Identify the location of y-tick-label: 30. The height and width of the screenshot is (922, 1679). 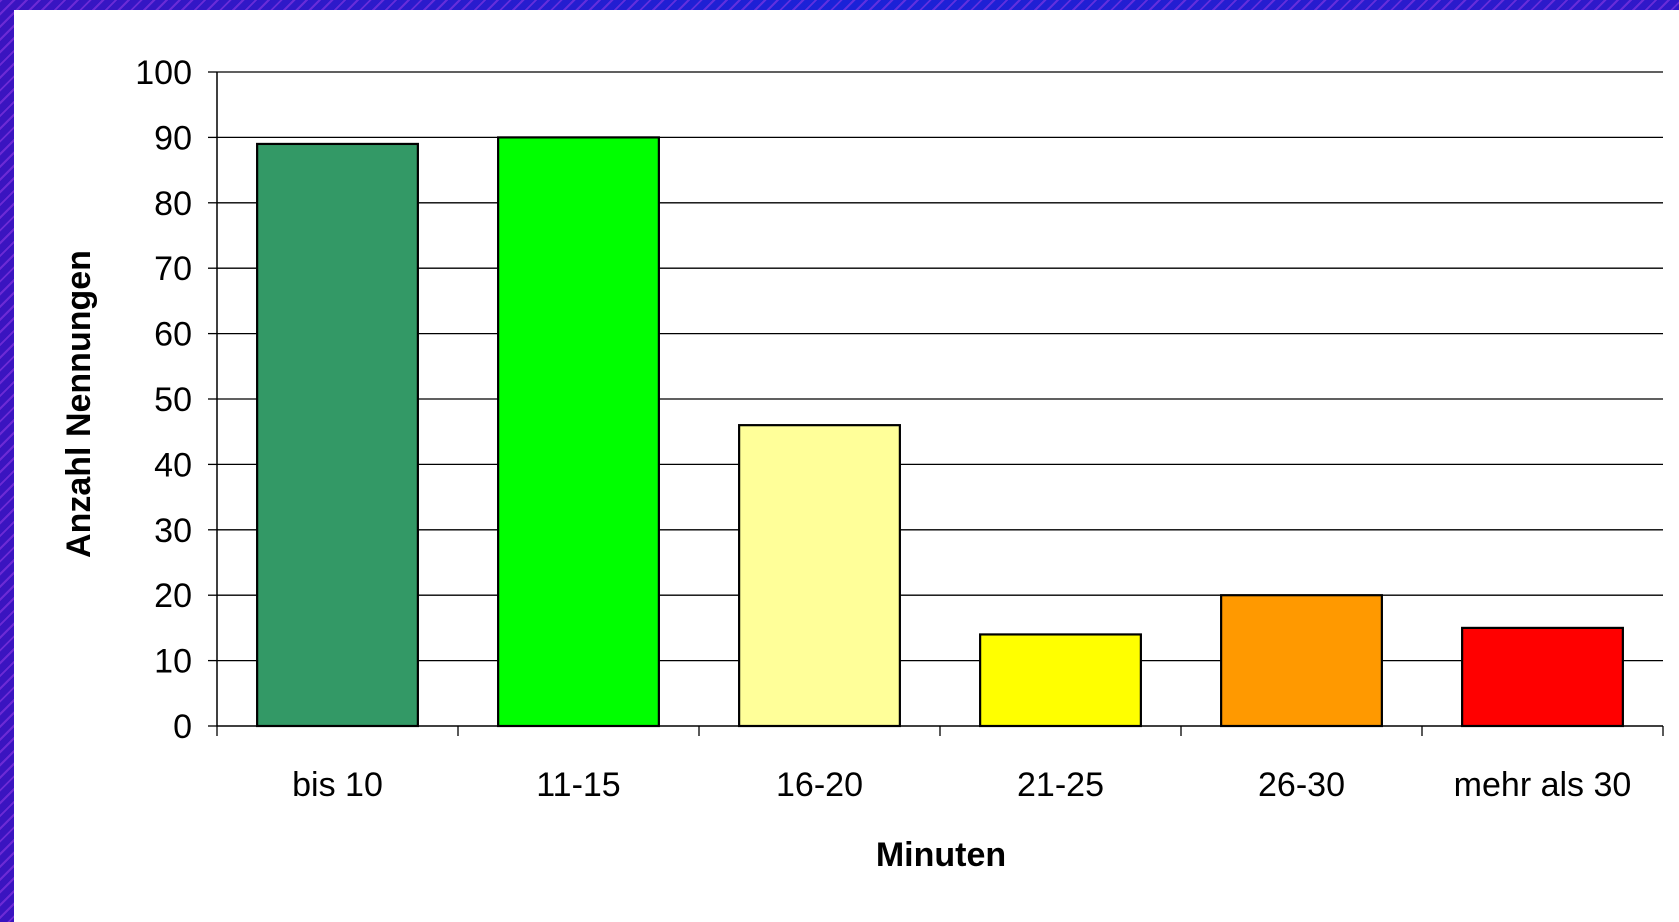
(173, 531).